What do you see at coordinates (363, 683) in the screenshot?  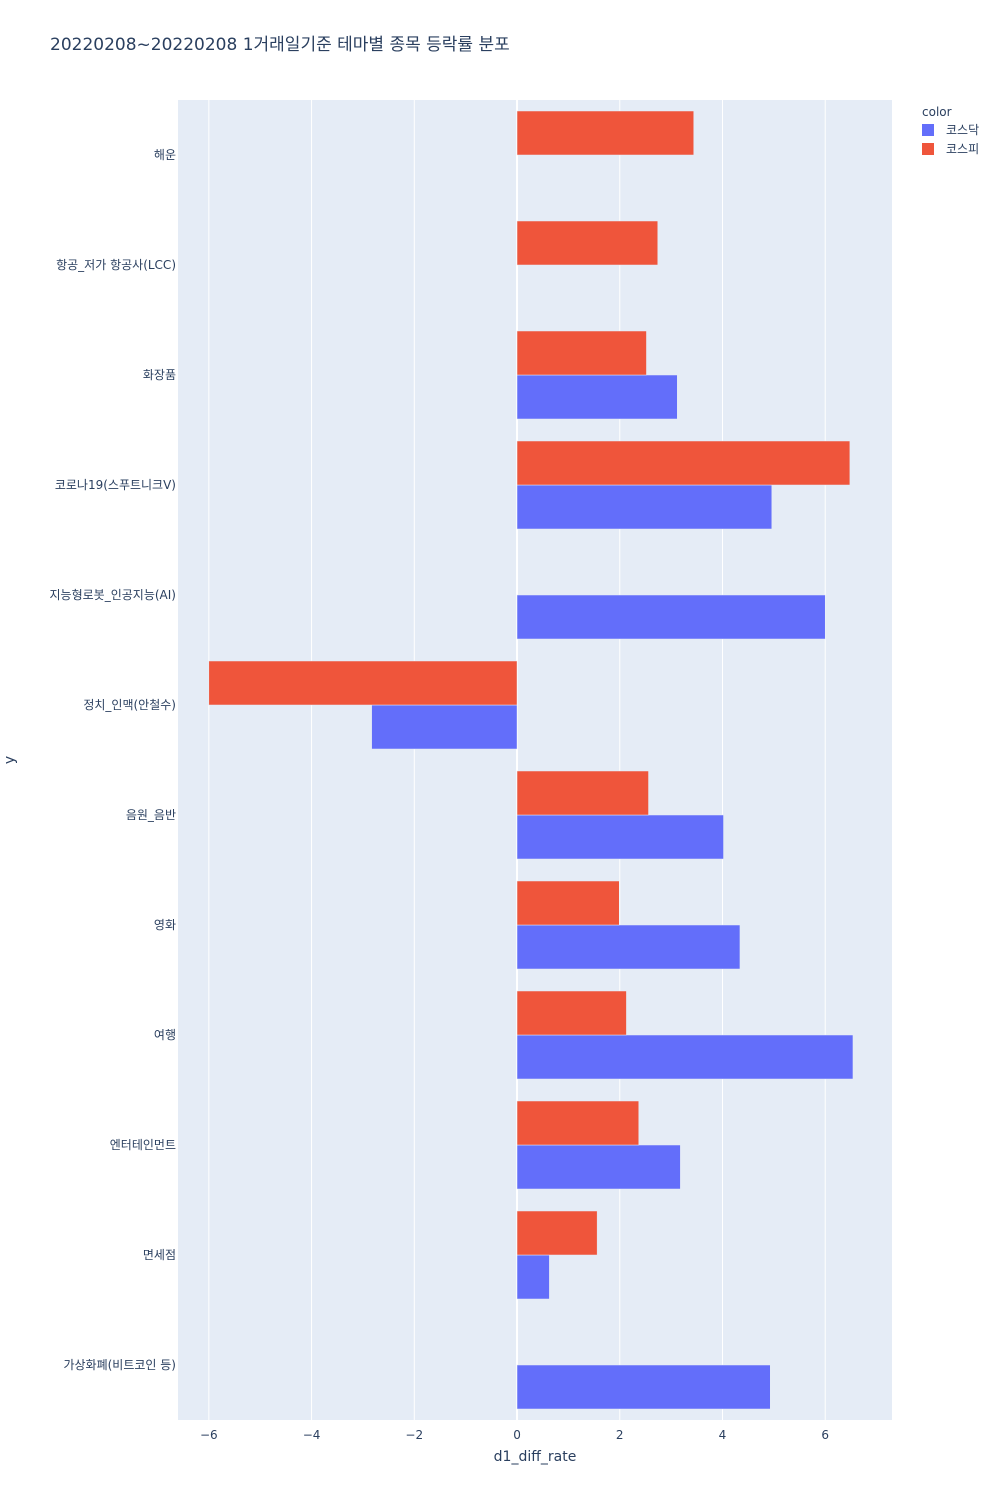 I see `bar-코스피-정치_인맥(안철수)` at bounding box center [363, 683].